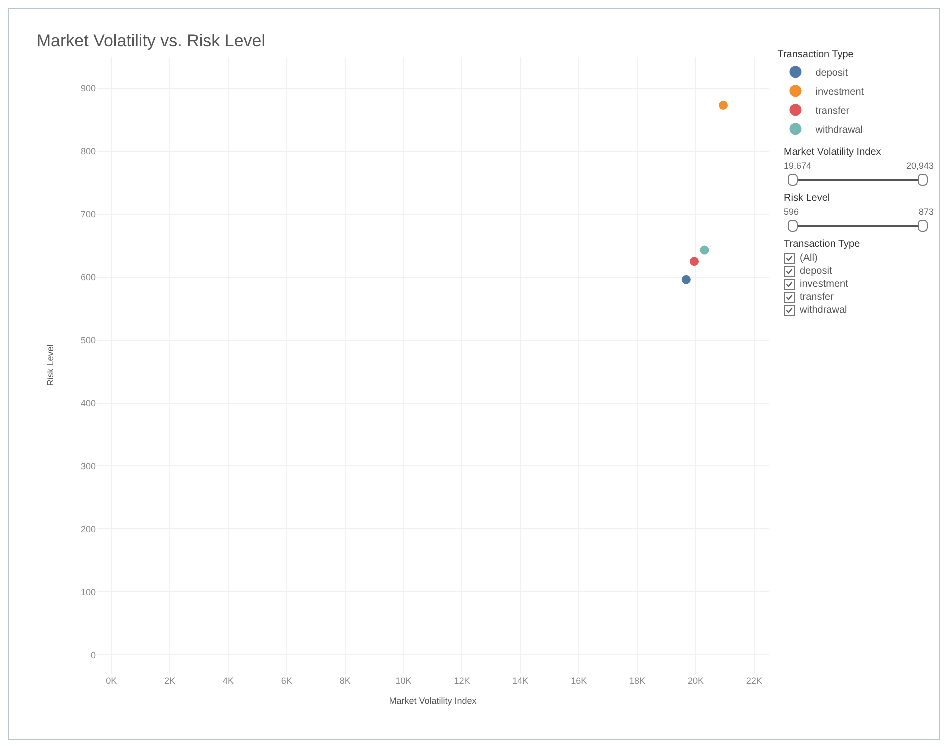 The width and height of the screenshot is (947, 747). Describe the element at coordinates (88, 529) in the screenshot. I see `y-tick-label: 200` at that location.